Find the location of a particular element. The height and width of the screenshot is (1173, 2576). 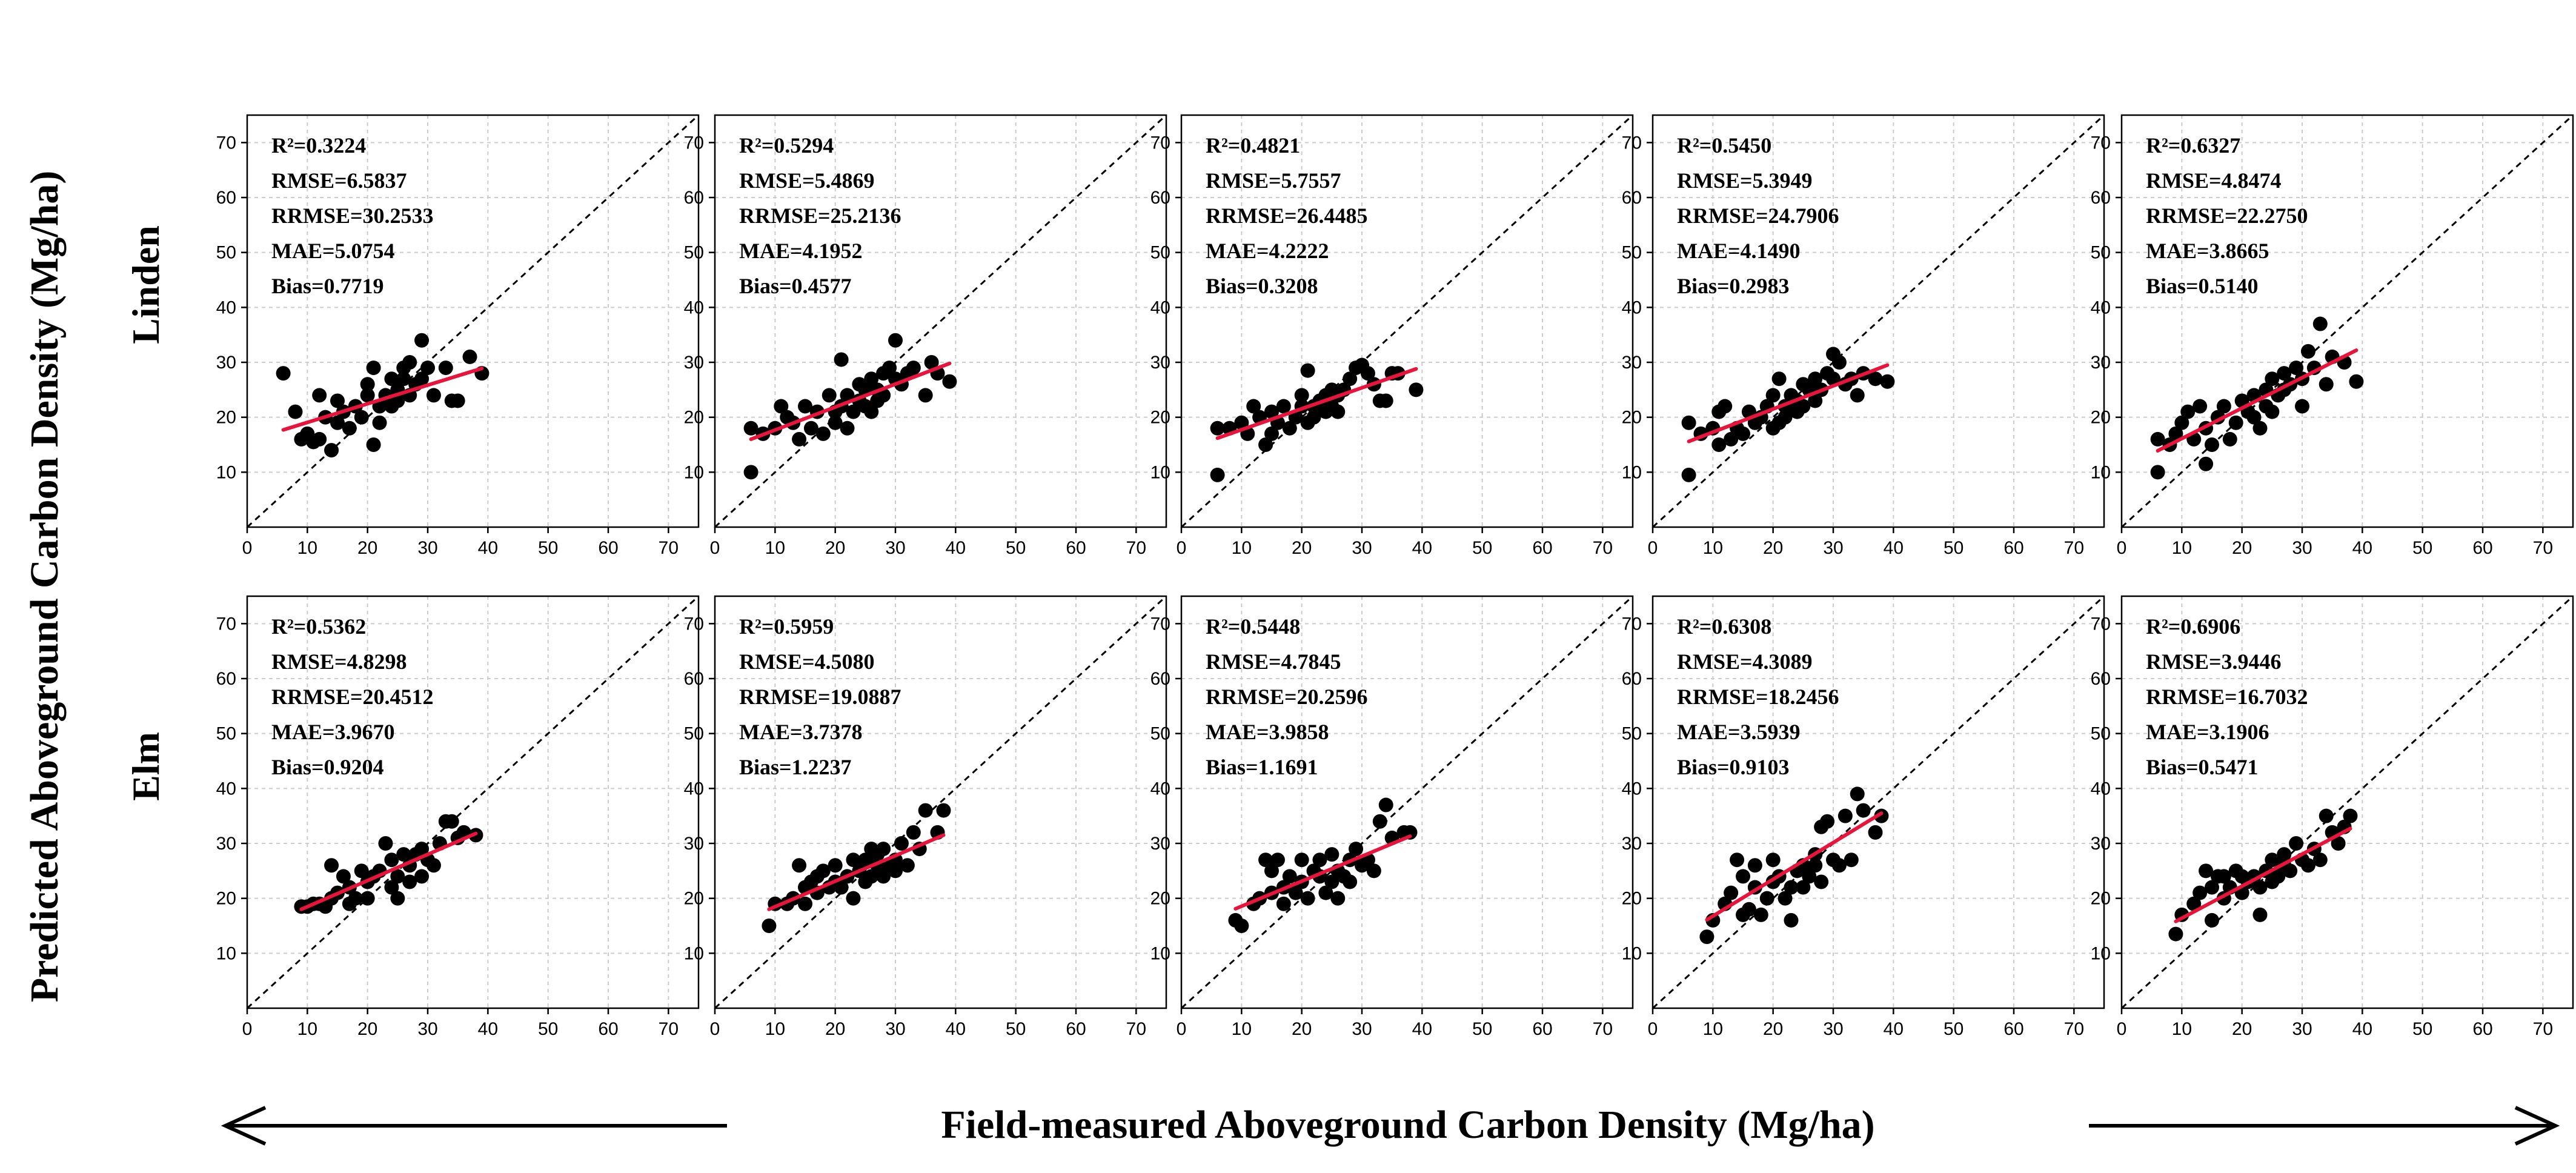

stat-annotation: Bias=0.4577 is located at coordinates (795, 286).